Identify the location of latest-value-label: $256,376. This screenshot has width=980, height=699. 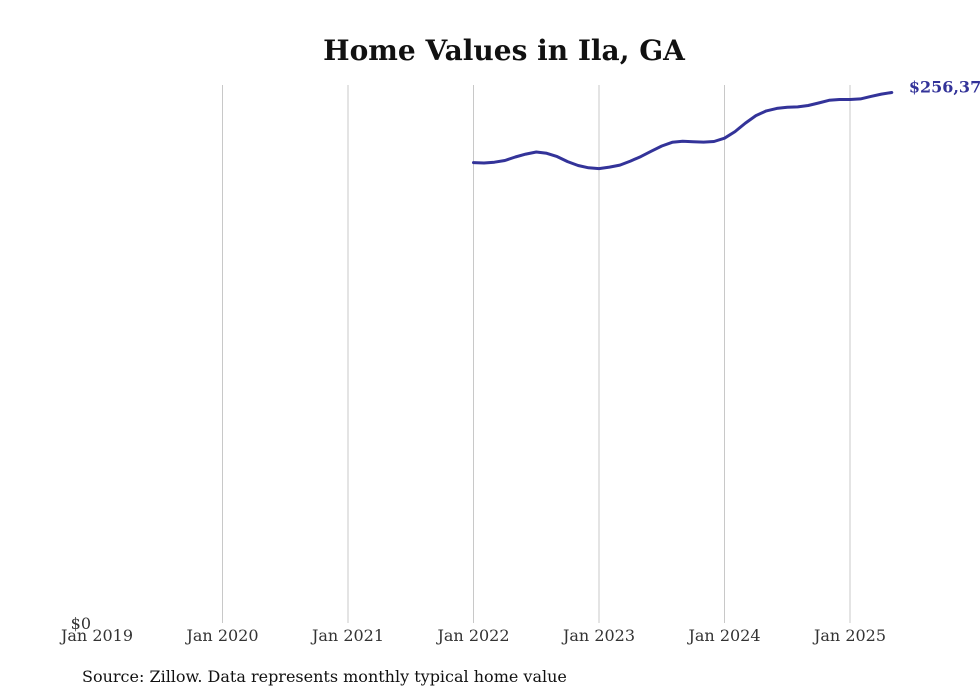
(944, 86).